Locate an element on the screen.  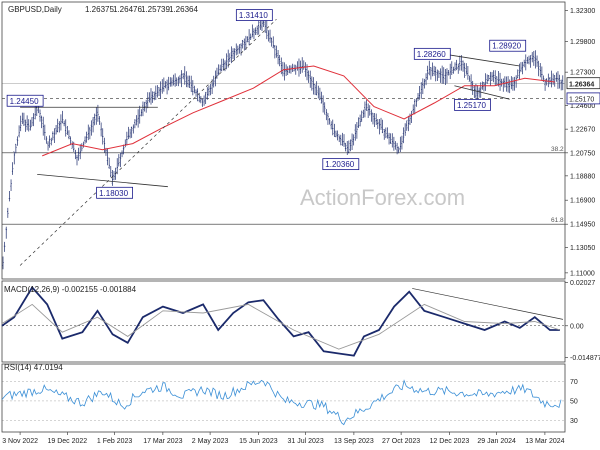
ohlc-high: 1.26476 is located at coordinates (127, 9).